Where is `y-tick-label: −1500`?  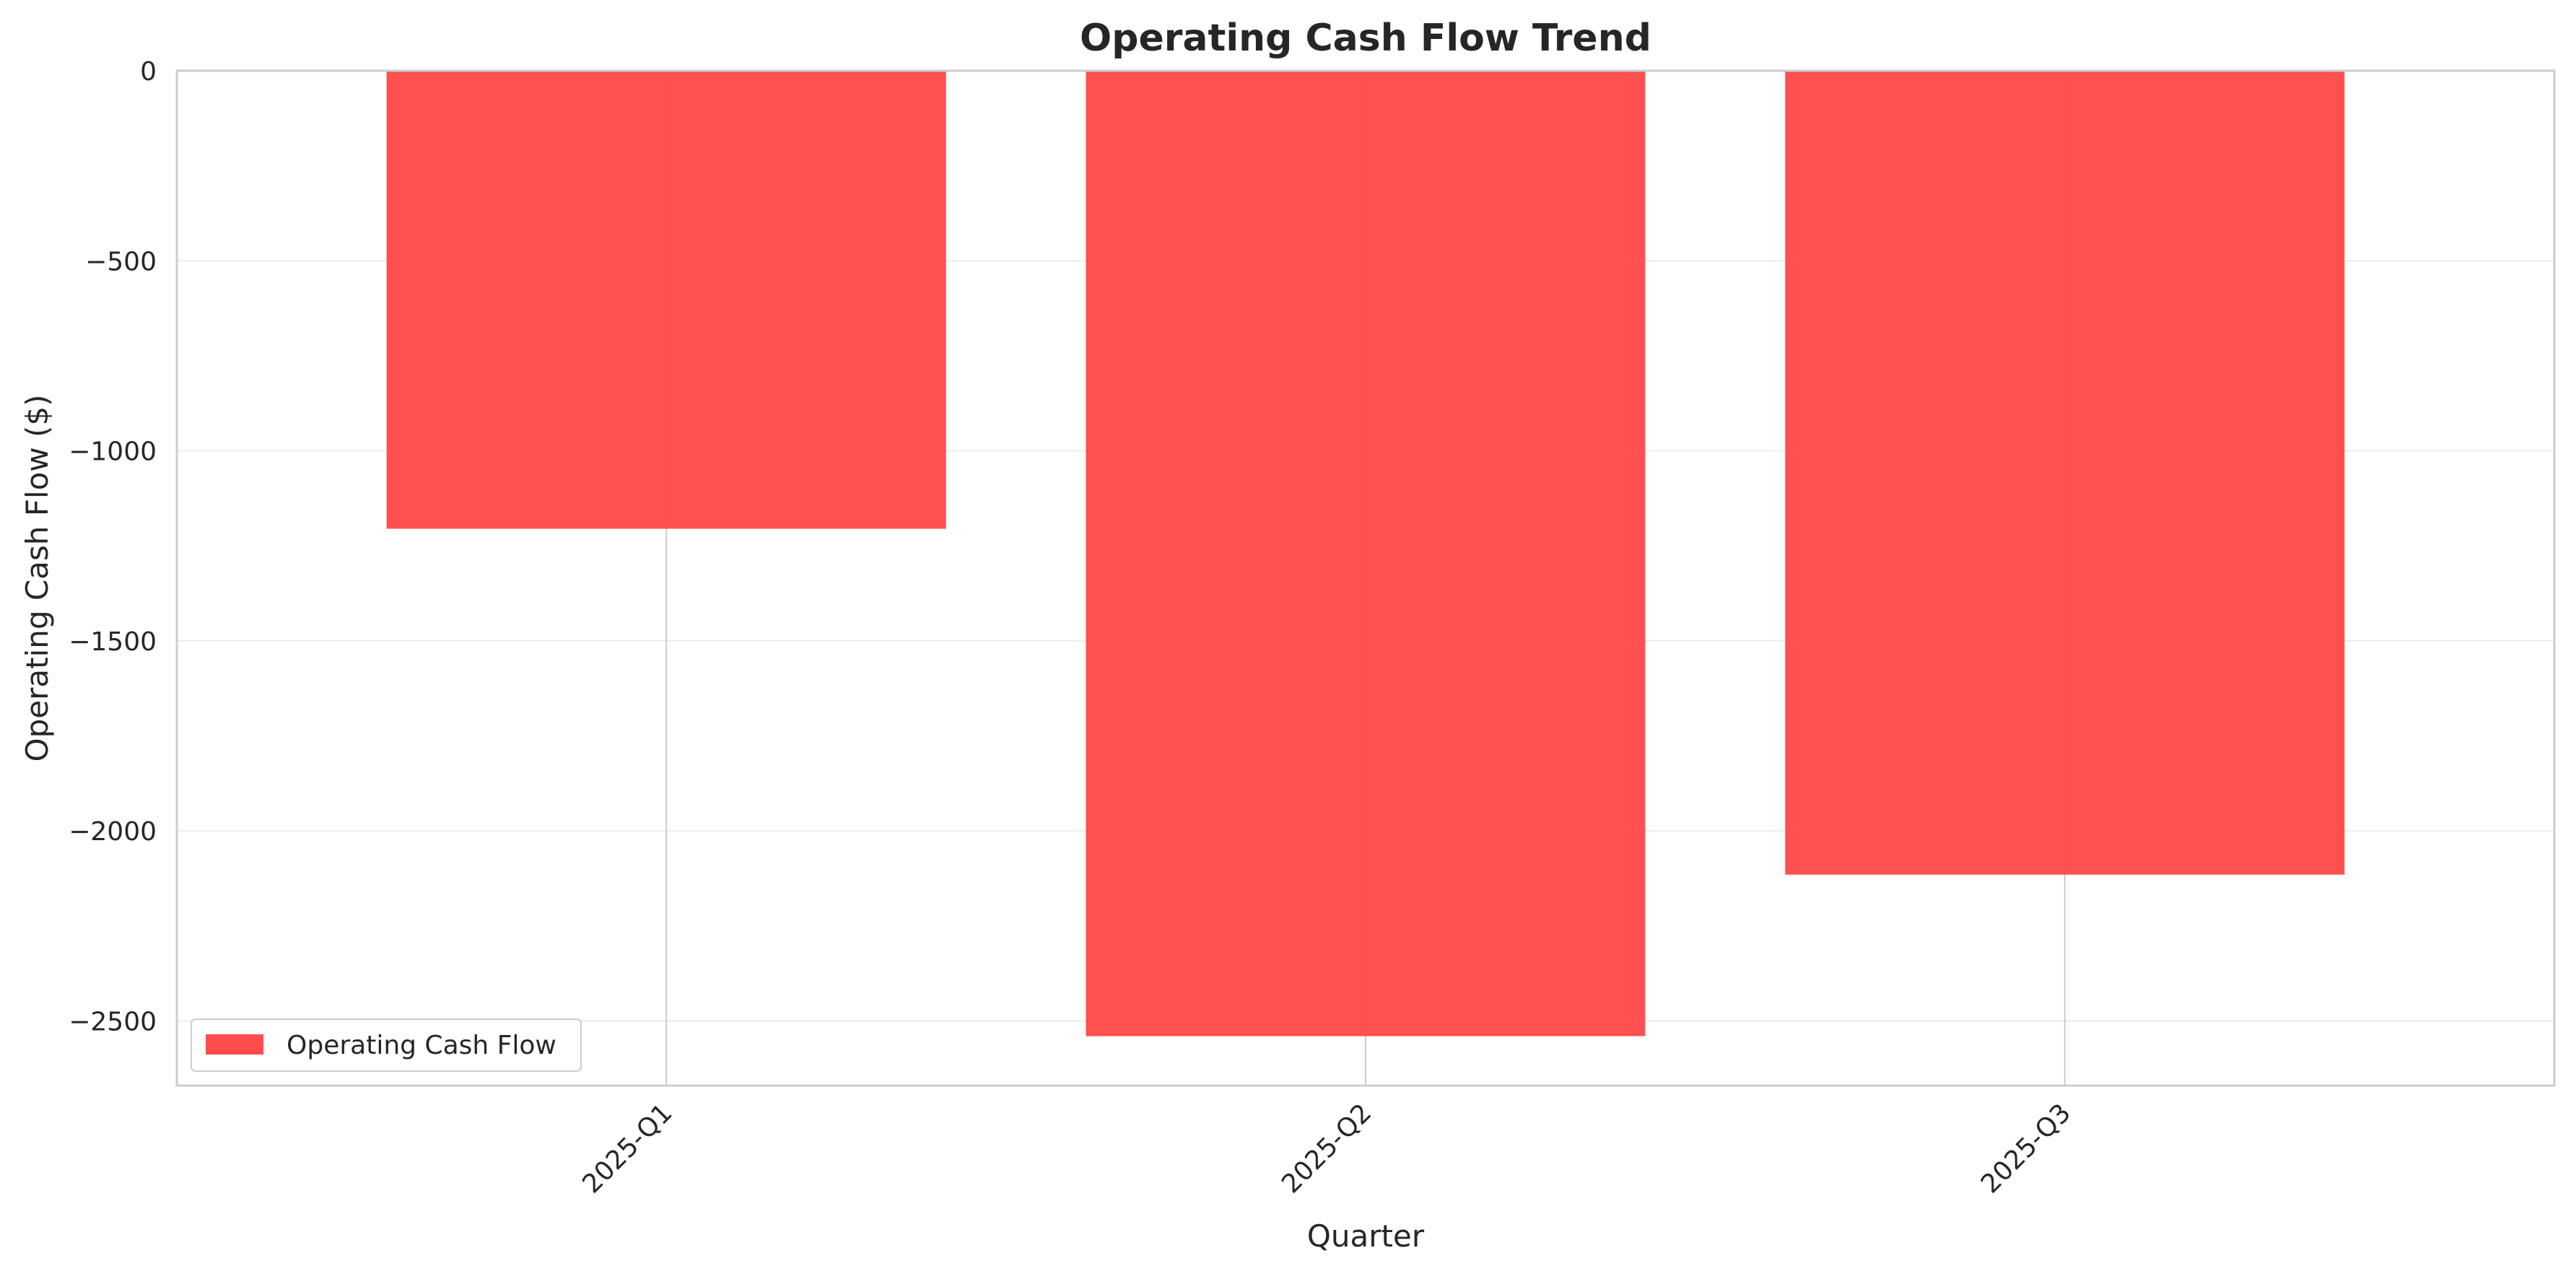 y-tick-label: −1500 is located at coordinates (113, 642).